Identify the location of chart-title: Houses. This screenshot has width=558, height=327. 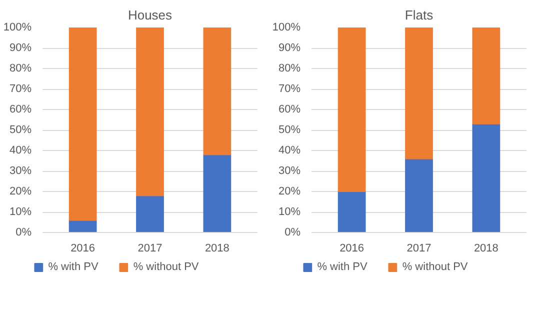
(150, 15).